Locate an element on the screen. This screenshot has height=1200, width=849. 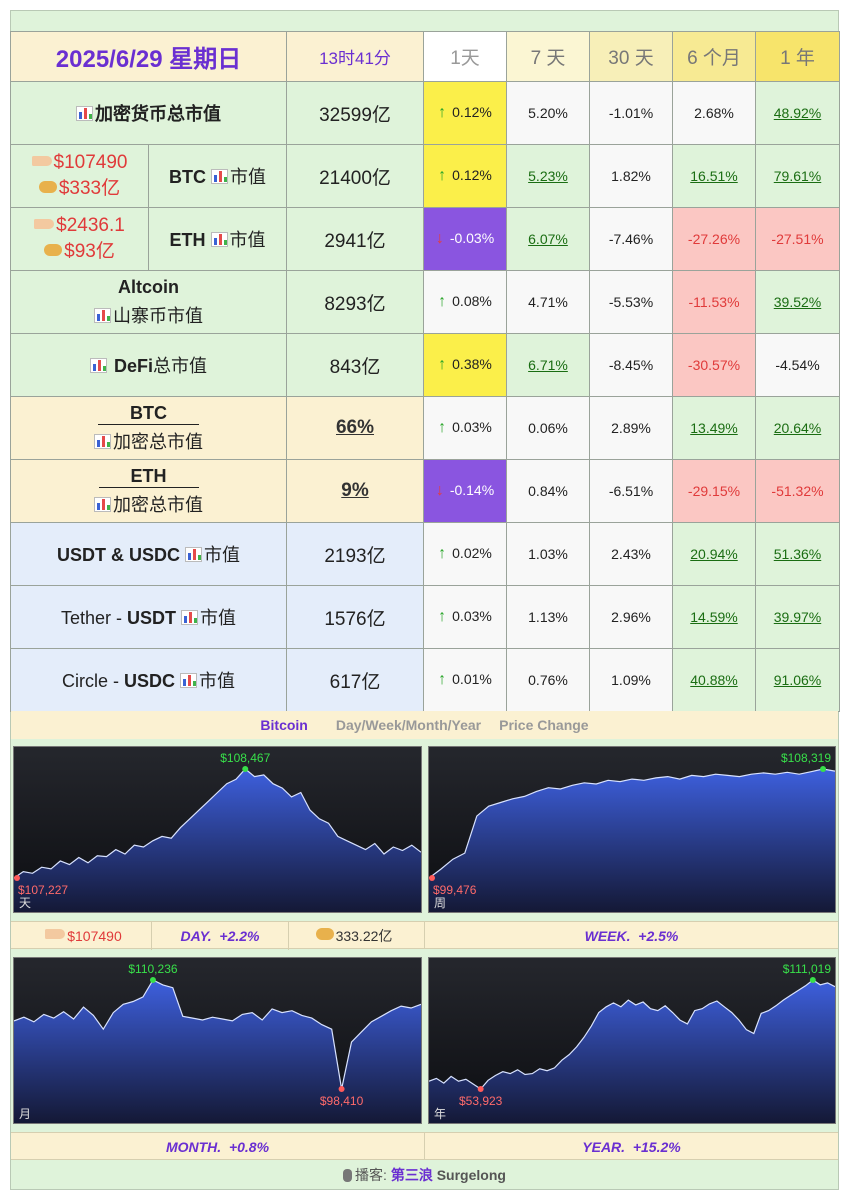
btc-week-chart: $108,319 $99,476 周 is located at coordinates (632, 829).